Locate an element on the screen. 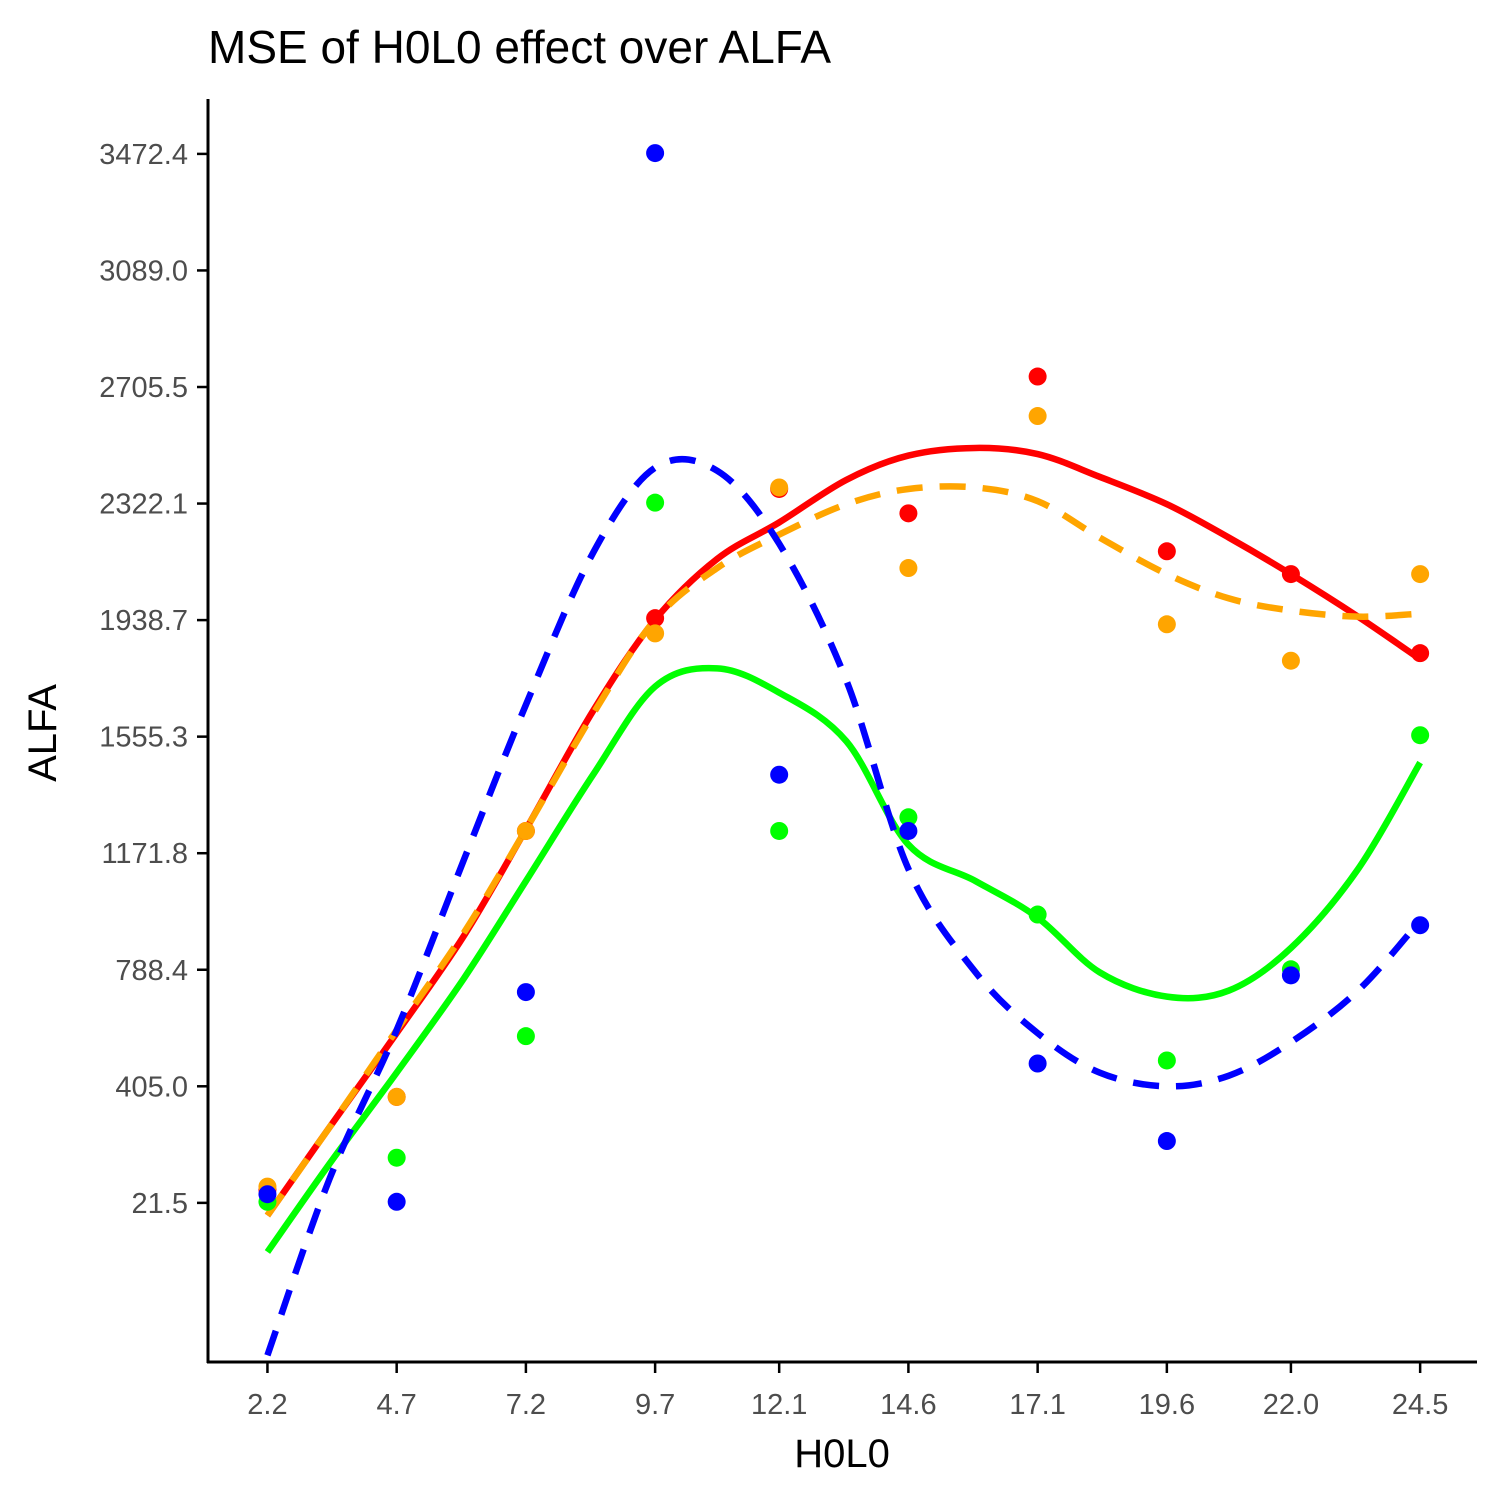  x-tick-label: 12.1 is located at coordinates (779, 1405).